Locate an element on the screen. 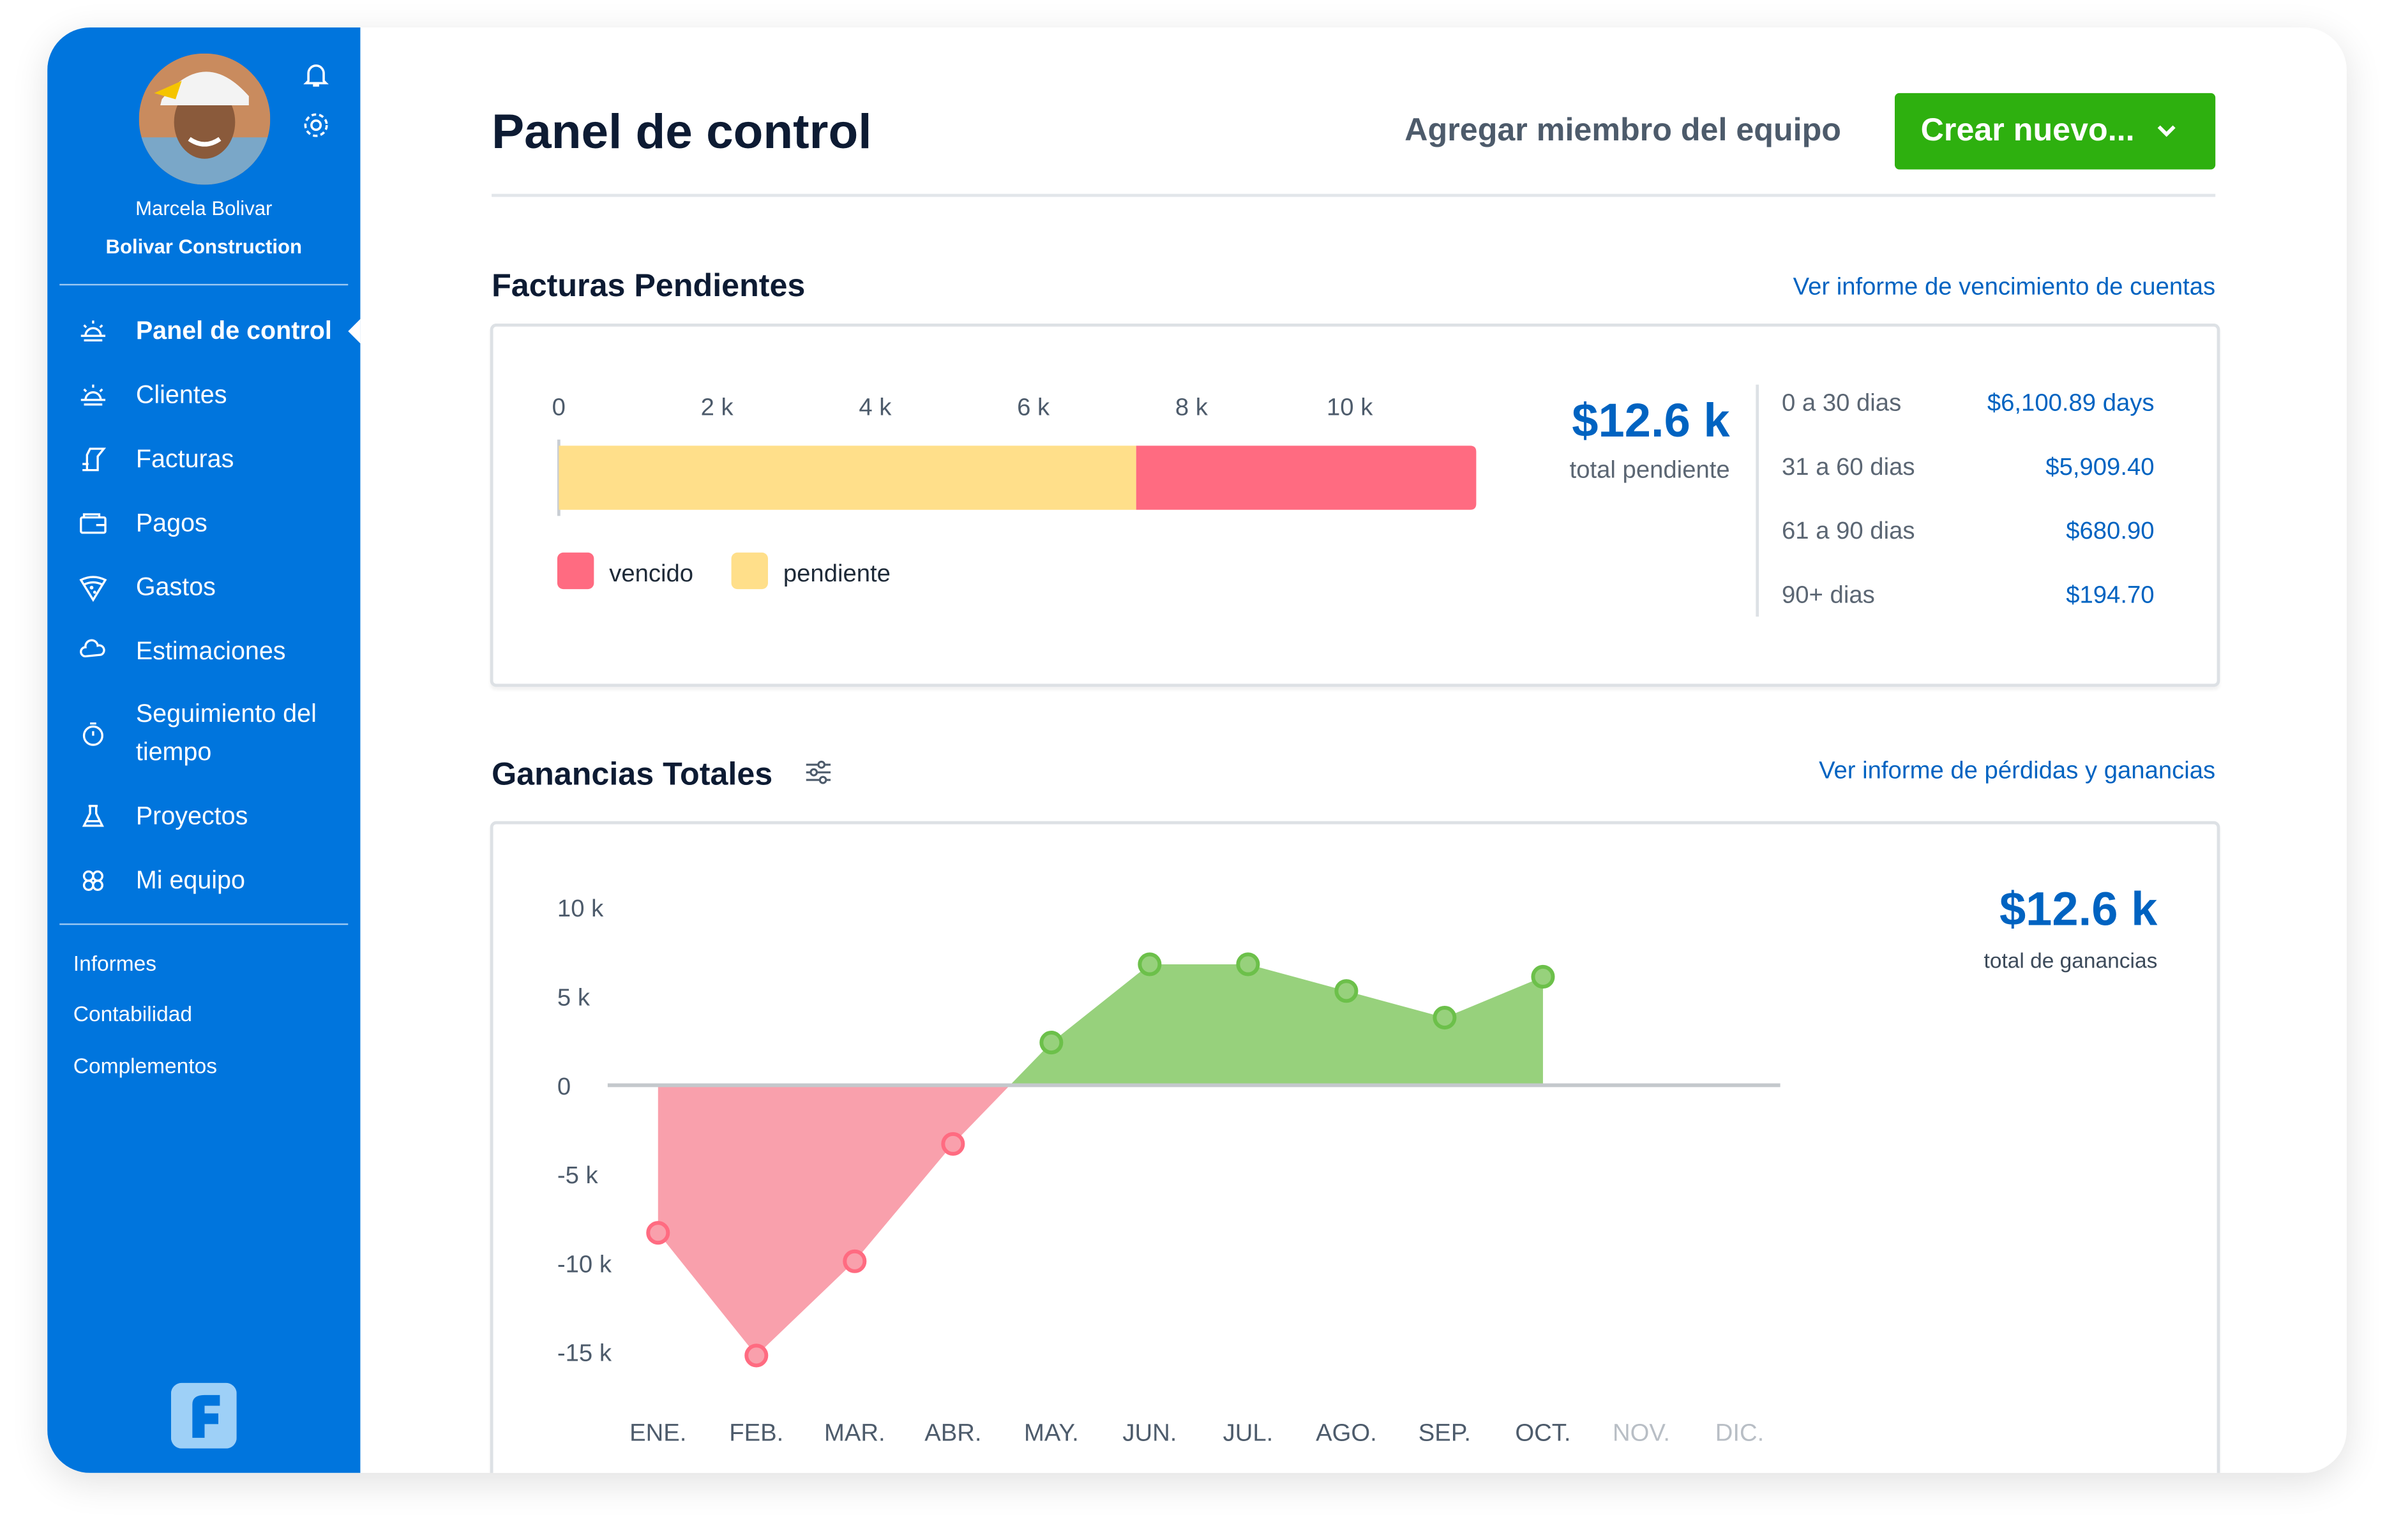  header-divider is located at coordinates (1354, 195).